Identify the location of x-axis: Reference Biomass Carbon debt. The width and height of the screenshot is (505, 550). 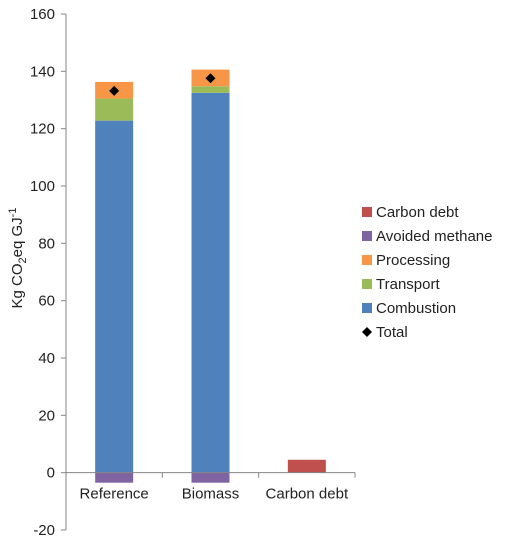
(210, 487).